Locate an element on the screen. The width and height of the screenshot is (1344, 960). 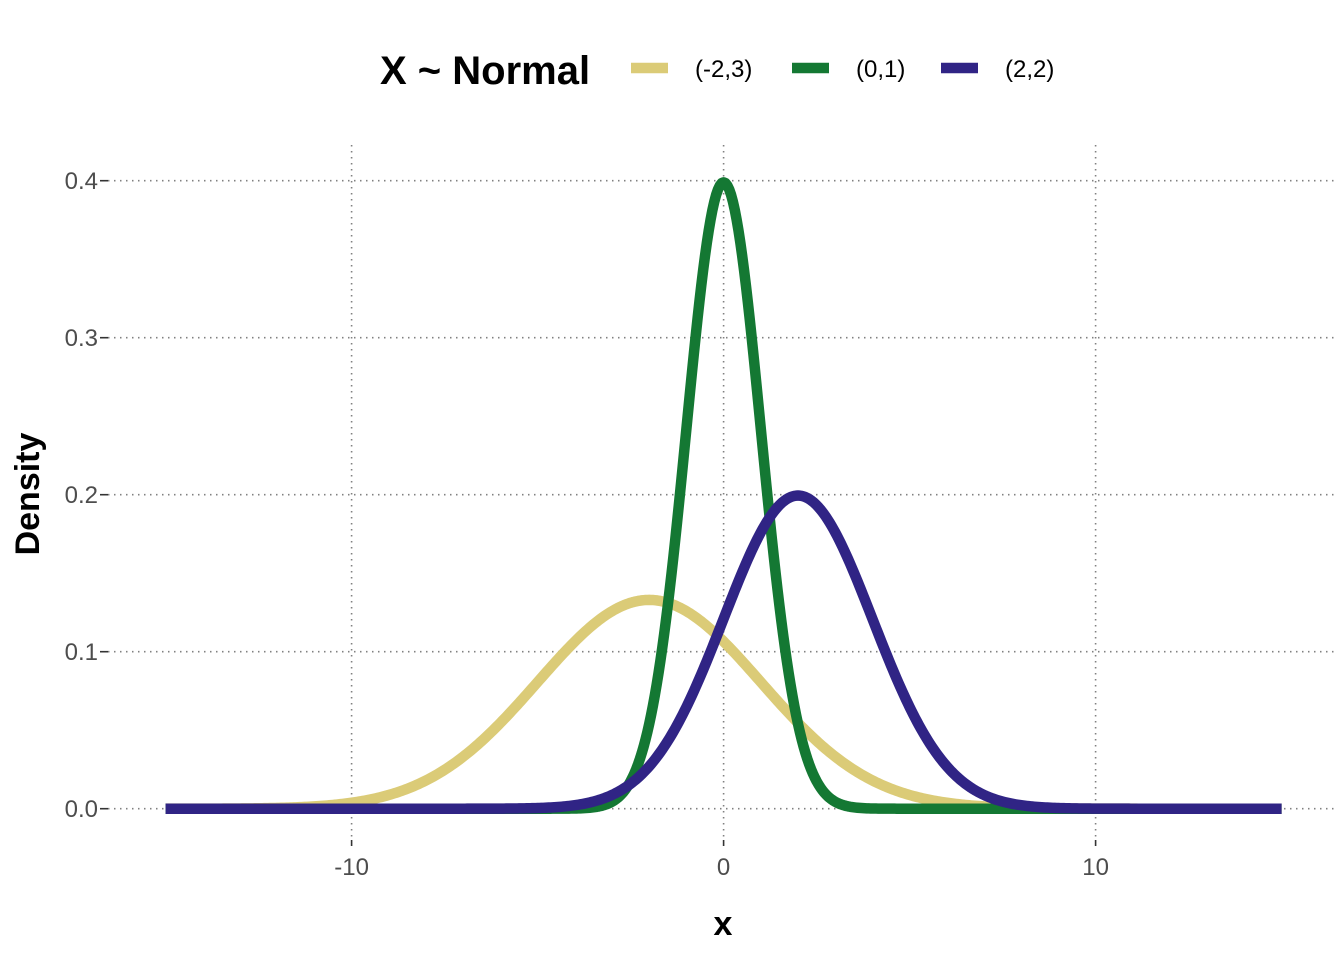
legend-label-2: (2,2) is located at coordinates (1029, 69).